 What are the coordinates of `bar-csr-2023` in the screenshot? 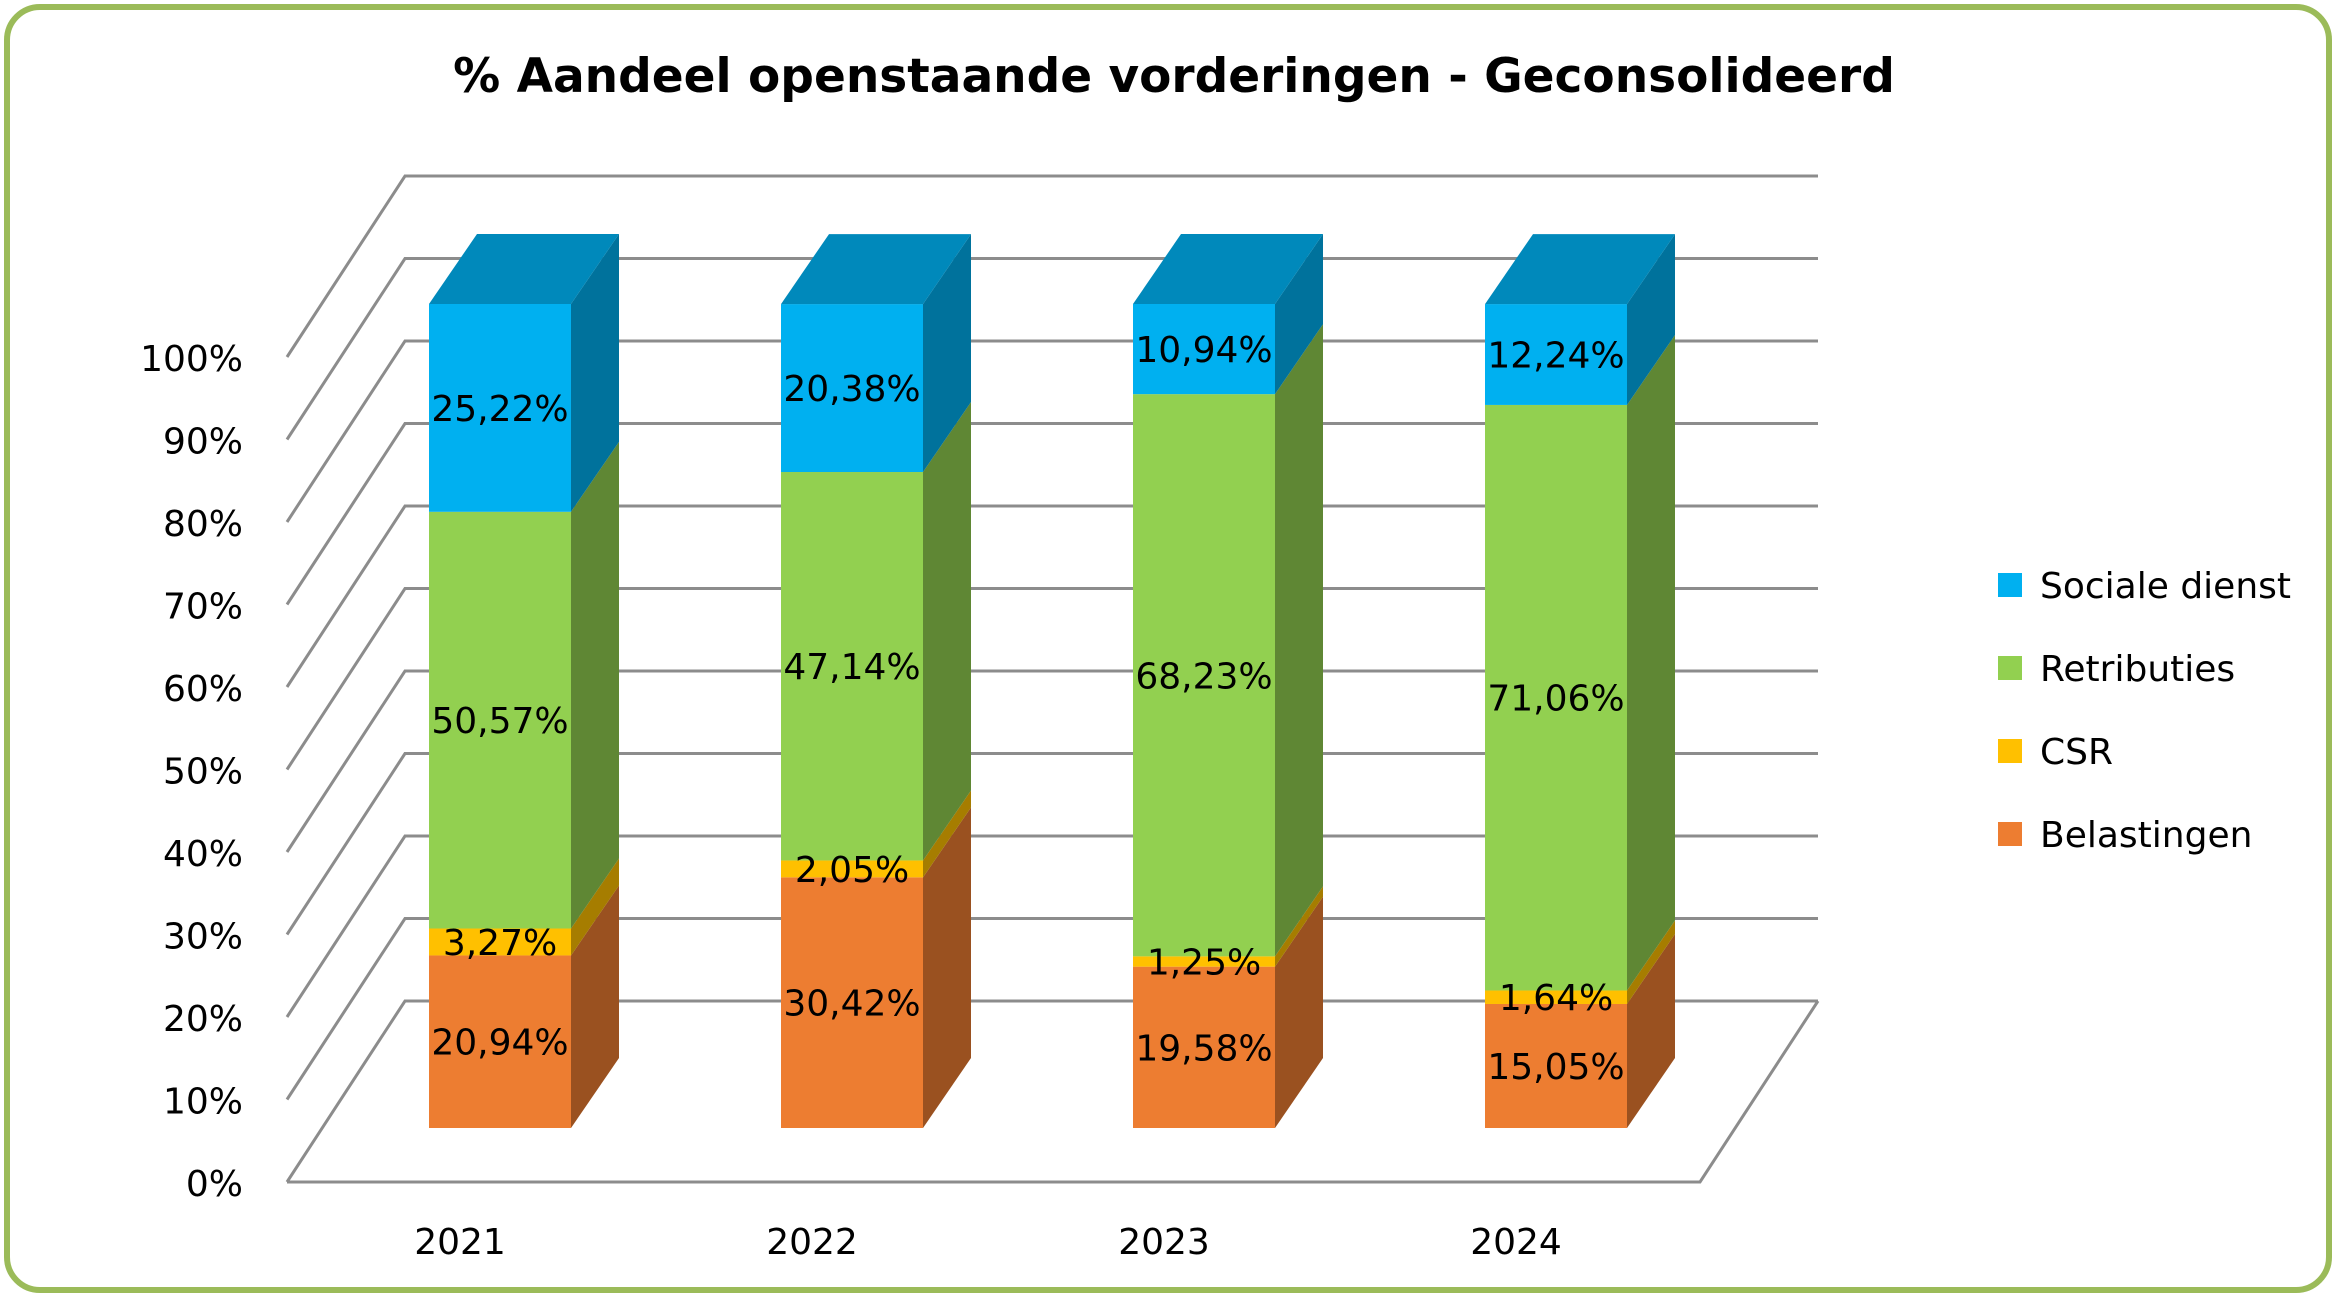 It's located at (1204, 961).